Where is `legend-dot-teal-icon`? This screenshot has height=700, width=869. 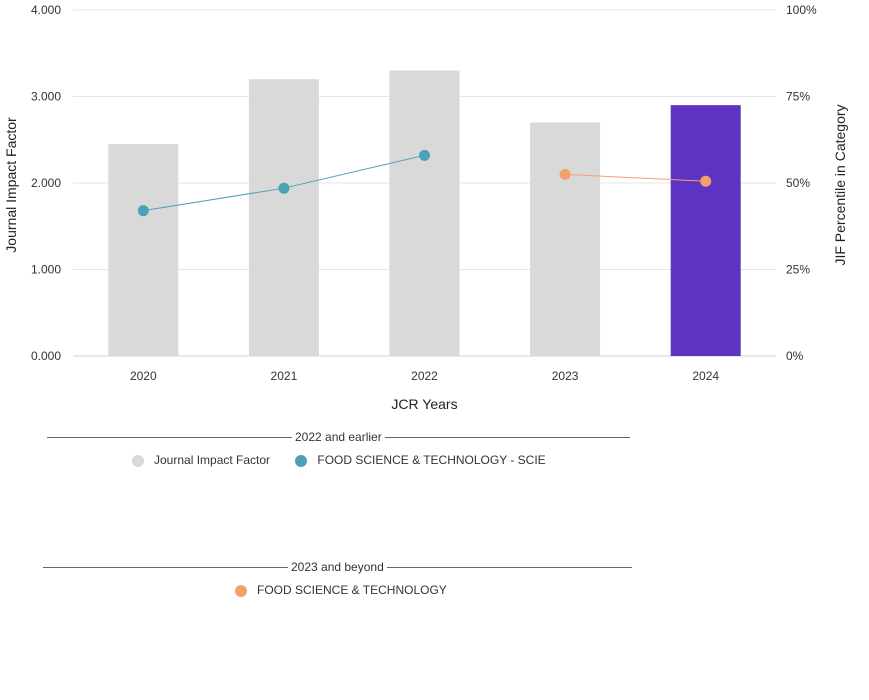 legend-dot-teal-icon is located at coordinates (301, 460).